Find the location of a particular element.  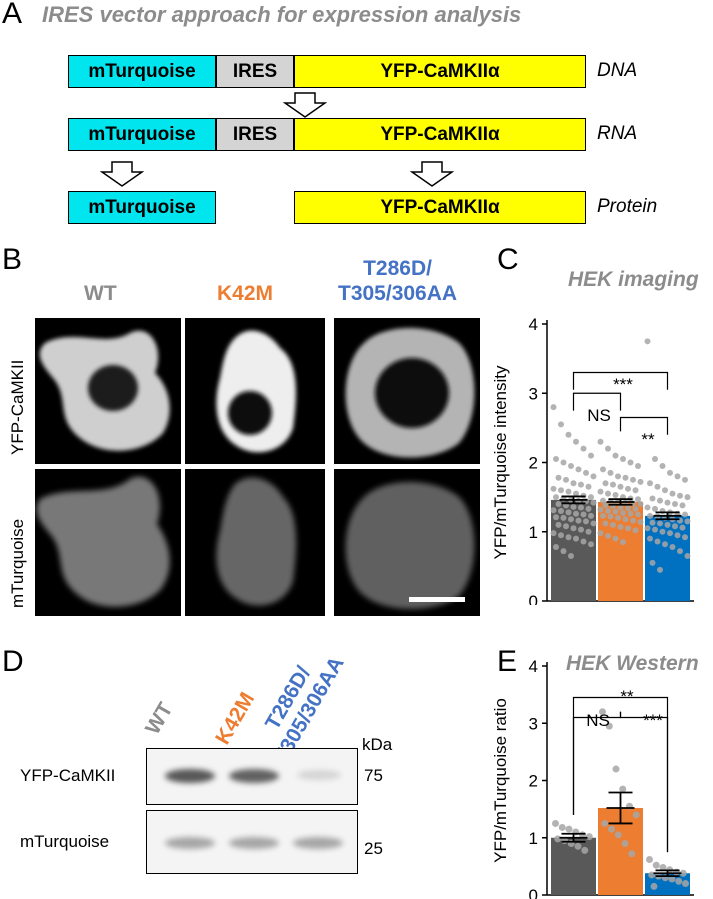

panel-d-lane-wt: WT is located at coordinates (159, 718).